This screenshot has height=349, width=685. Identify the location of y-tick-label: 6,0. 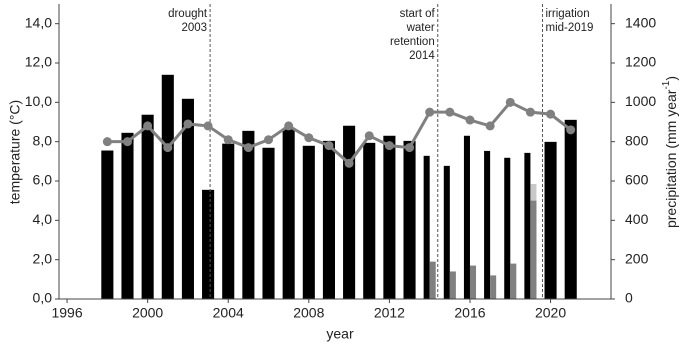
(43, 180).